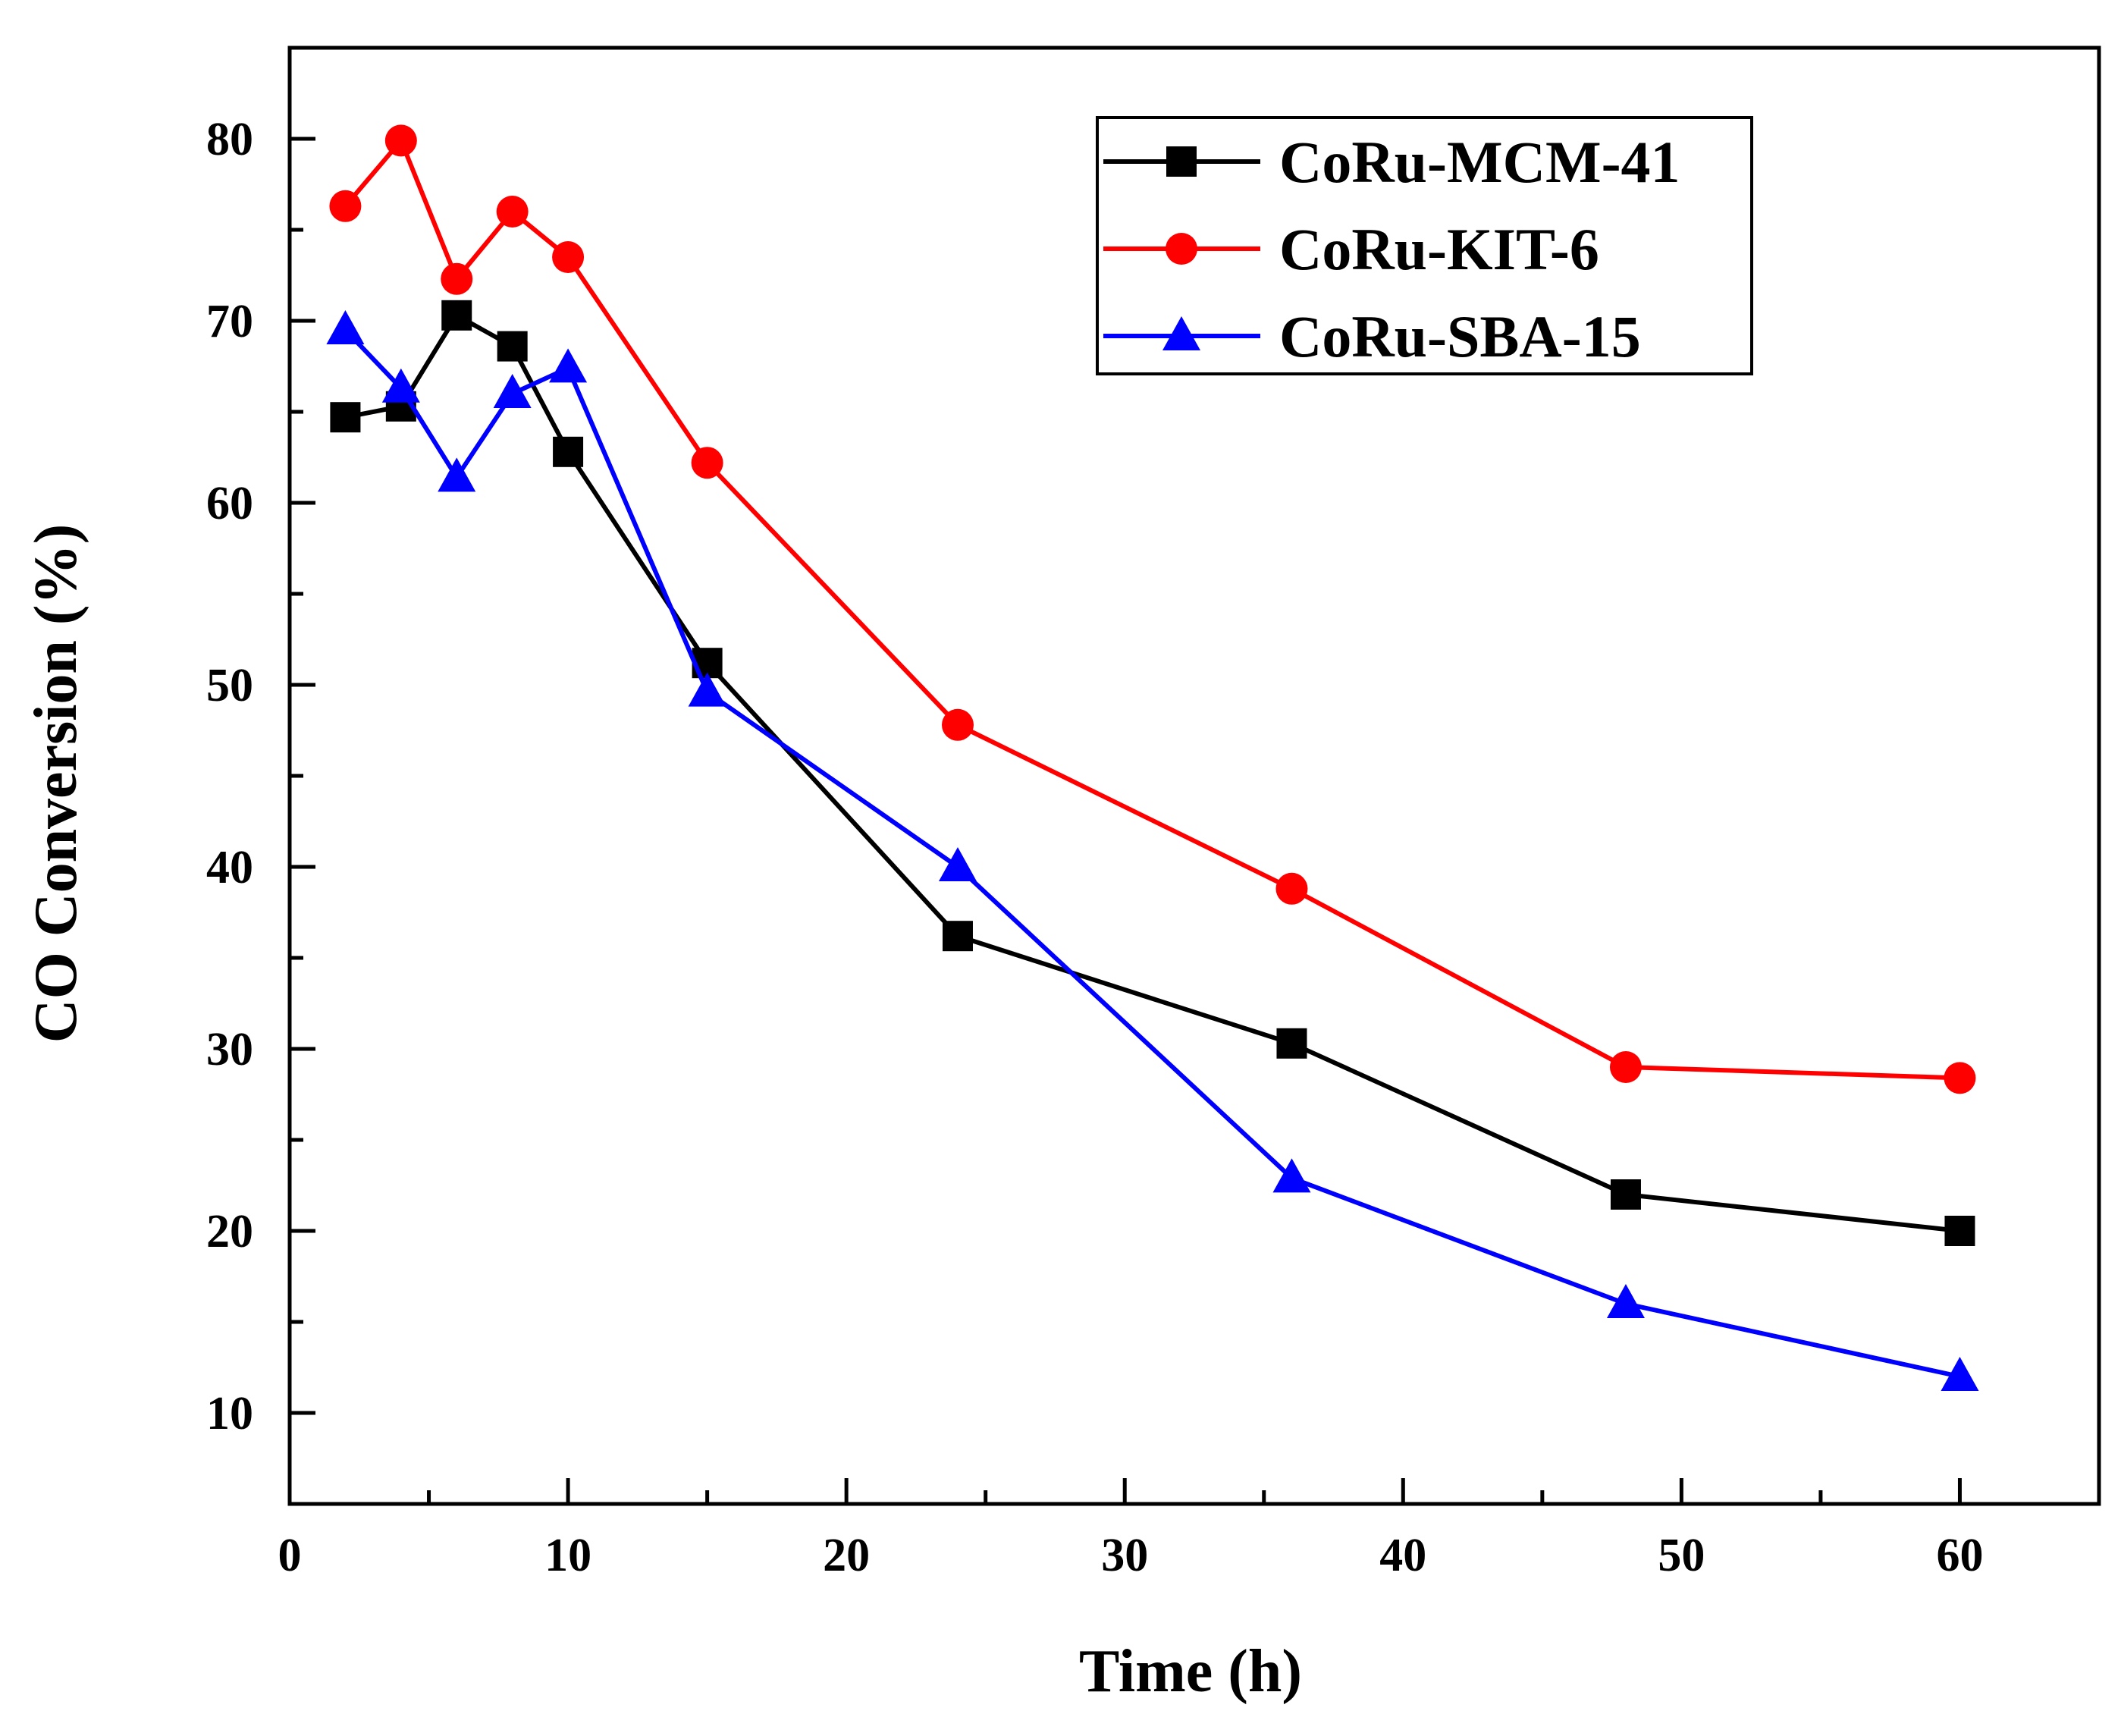 This screenshot has height=1736, width=2121. What do you see at coordinates (1190, 1671) in the screenshot?
I see `x-axis-title: Time (h)` at bounding box center [1190, 1671].